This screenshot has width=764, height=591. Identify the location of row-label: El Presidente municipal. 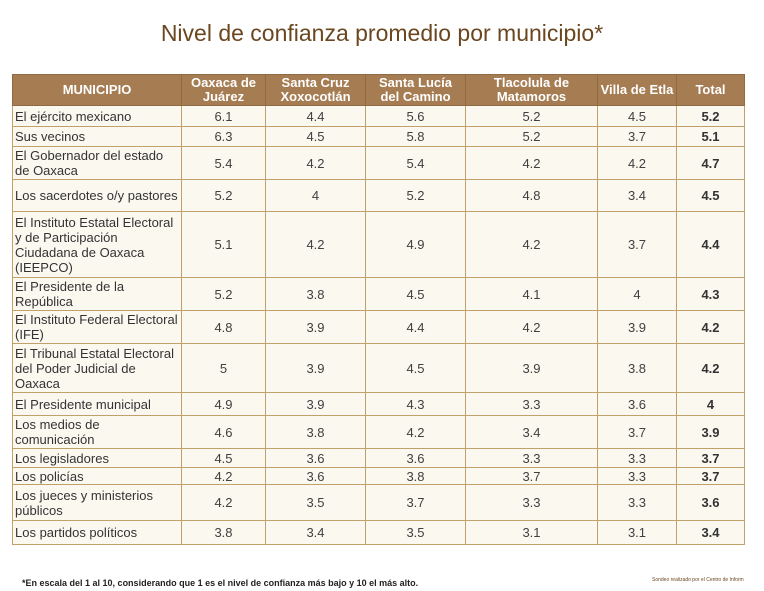
(97, 404).